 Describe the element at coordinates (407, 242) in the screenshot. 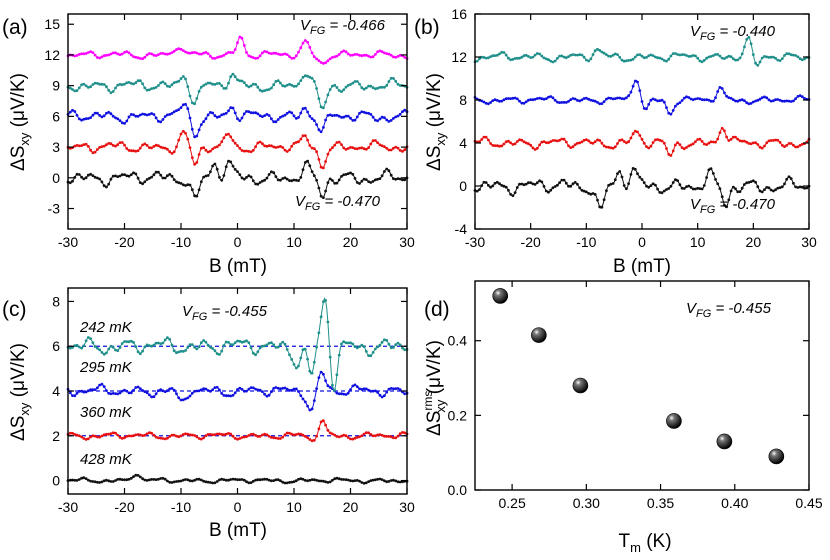

I see `x-tick-label: 30` at that location.